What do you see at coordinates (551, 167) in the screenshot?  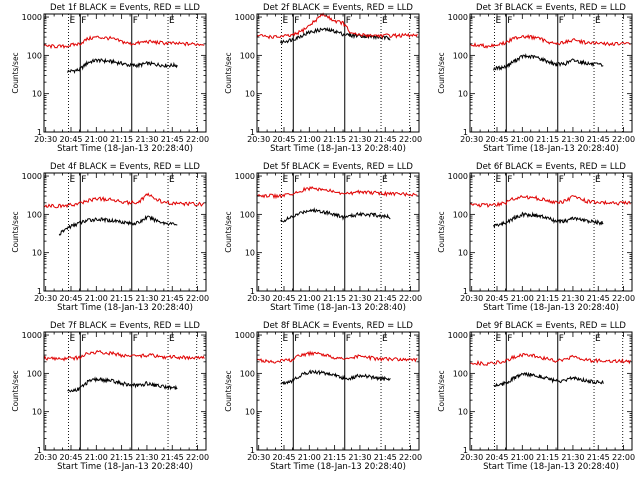 I see `chart-title: Det 6f BLACK = Events, RED = LLD` at bounding box center [551, 167].